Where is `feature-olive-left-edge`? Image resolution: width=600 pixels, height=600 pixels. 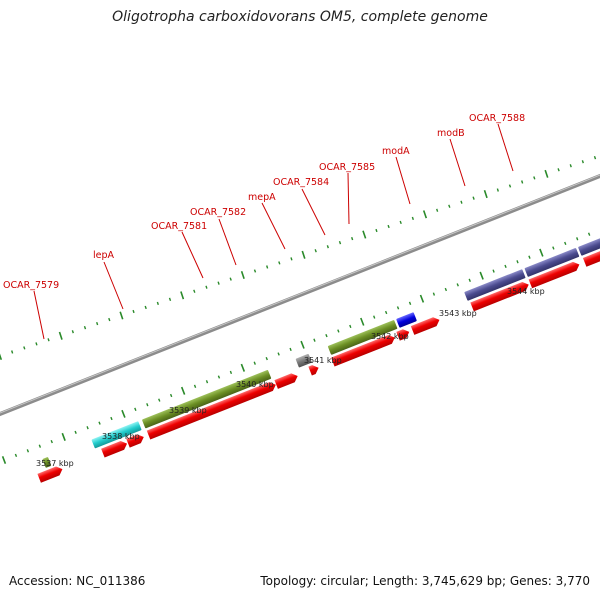 feature-olive-left-edge is located at coordinates (47, 462).